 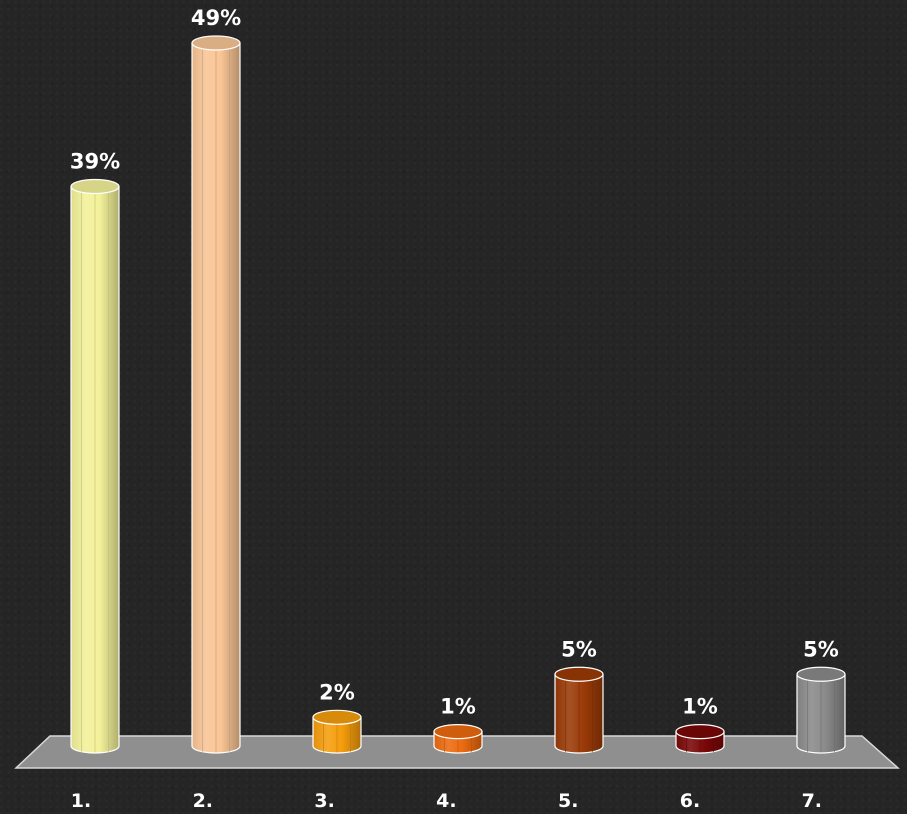 What do you see at coordinates (81, 801) in the screenshot?
I see `x-tick-label: 1.` at bounding box center [81, 801].